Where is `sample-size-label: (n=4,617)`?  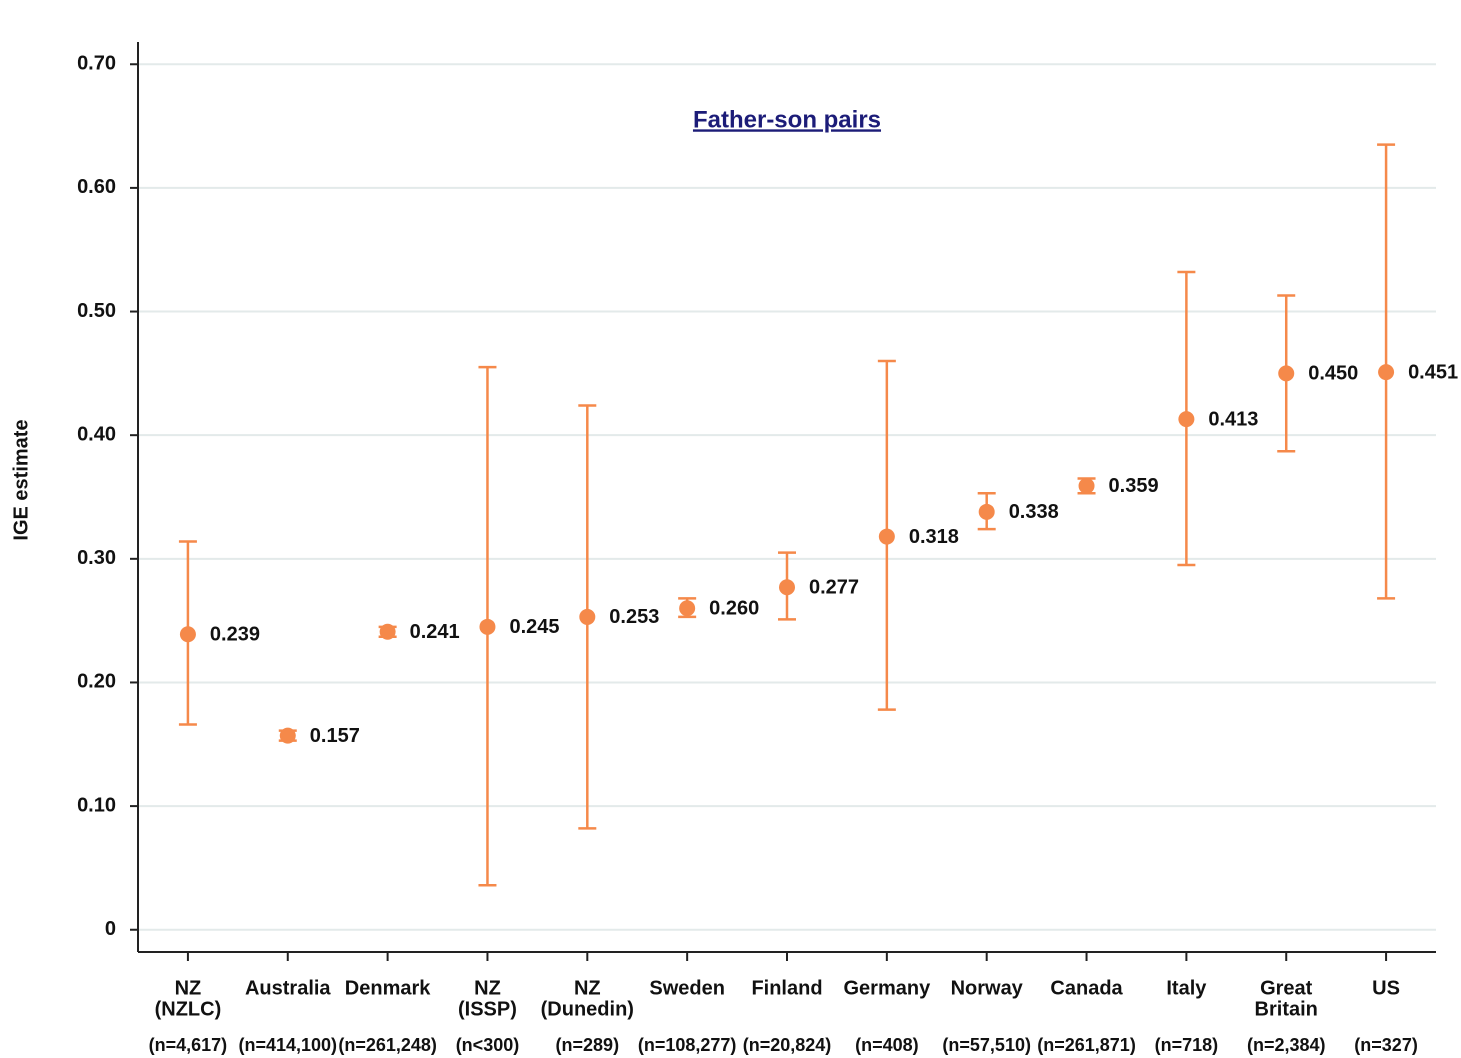
sample-size-label: (n=4,617) is located at coordinates (188, 1045).